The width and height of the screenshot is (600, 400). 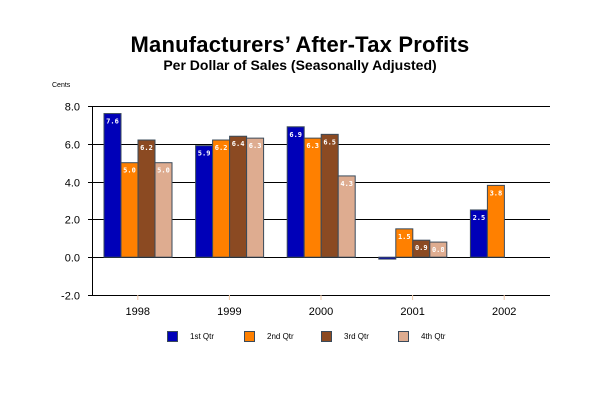 I want to click on x-tick-label: 1998, so click(x=138, y=312).